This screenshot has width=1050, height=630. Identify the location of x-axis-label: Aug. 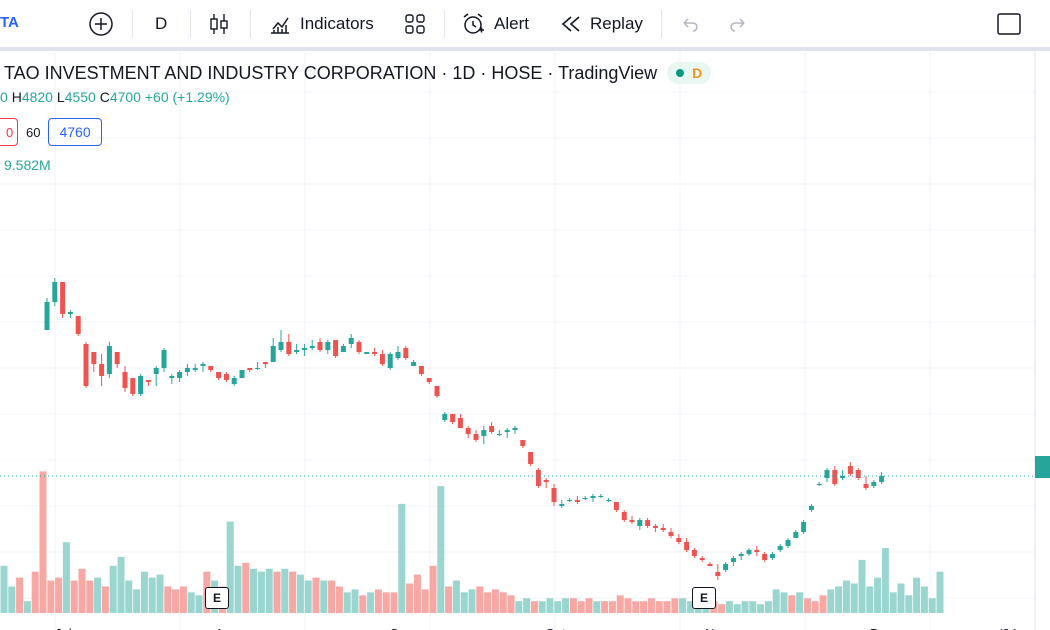
(226, 628).